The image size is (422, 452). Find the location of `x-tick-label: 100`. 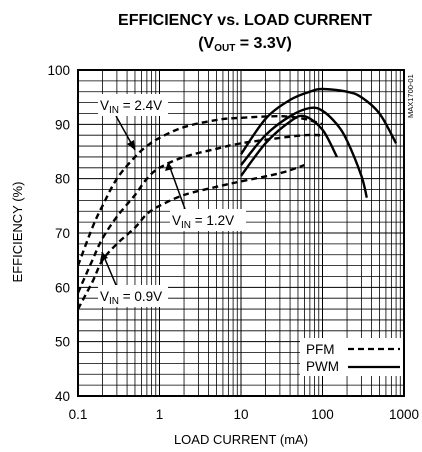

x-tick-label: 100 is located at coordinates (322, 414).